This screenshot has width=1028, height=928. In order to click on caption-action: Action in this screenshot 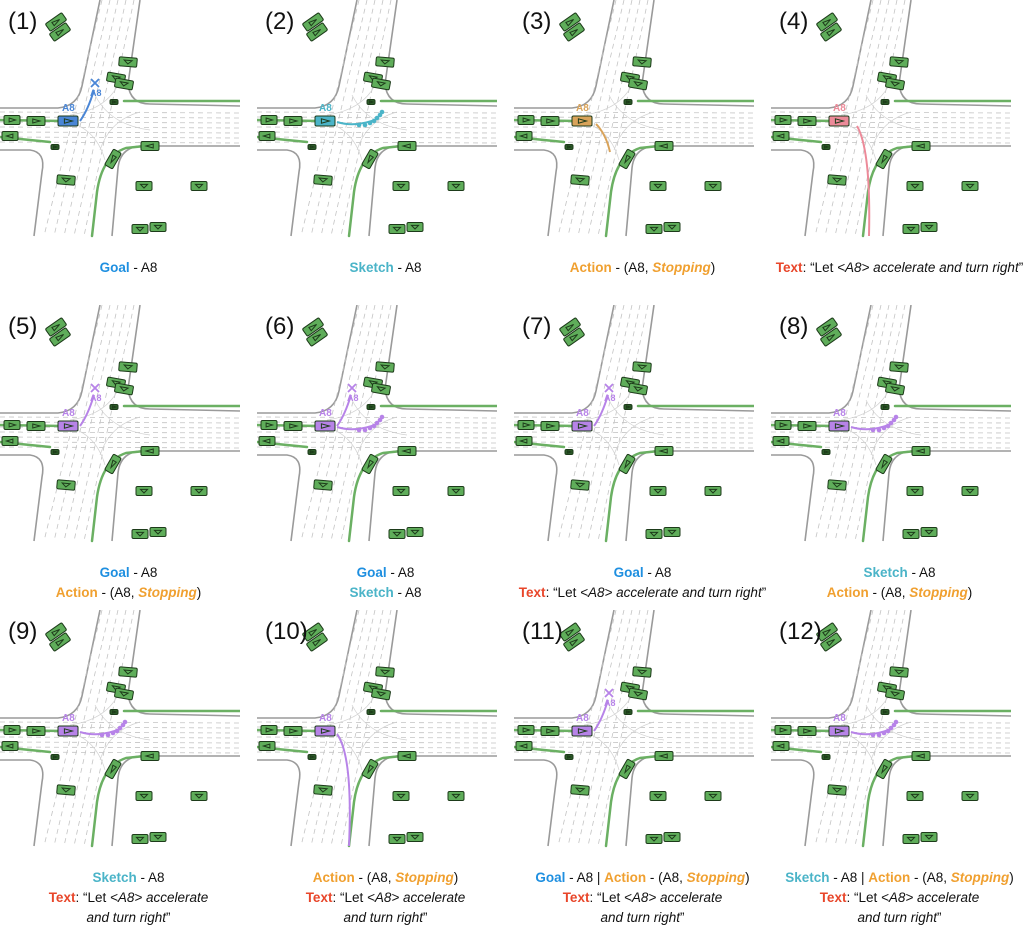, I will do `click(889, 877)`.